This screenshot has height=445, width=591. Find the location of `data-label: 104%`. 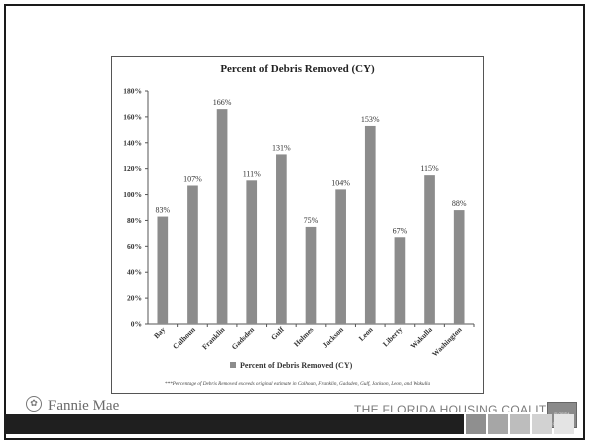

data-label: 104% is located at coordinates (340, 182).